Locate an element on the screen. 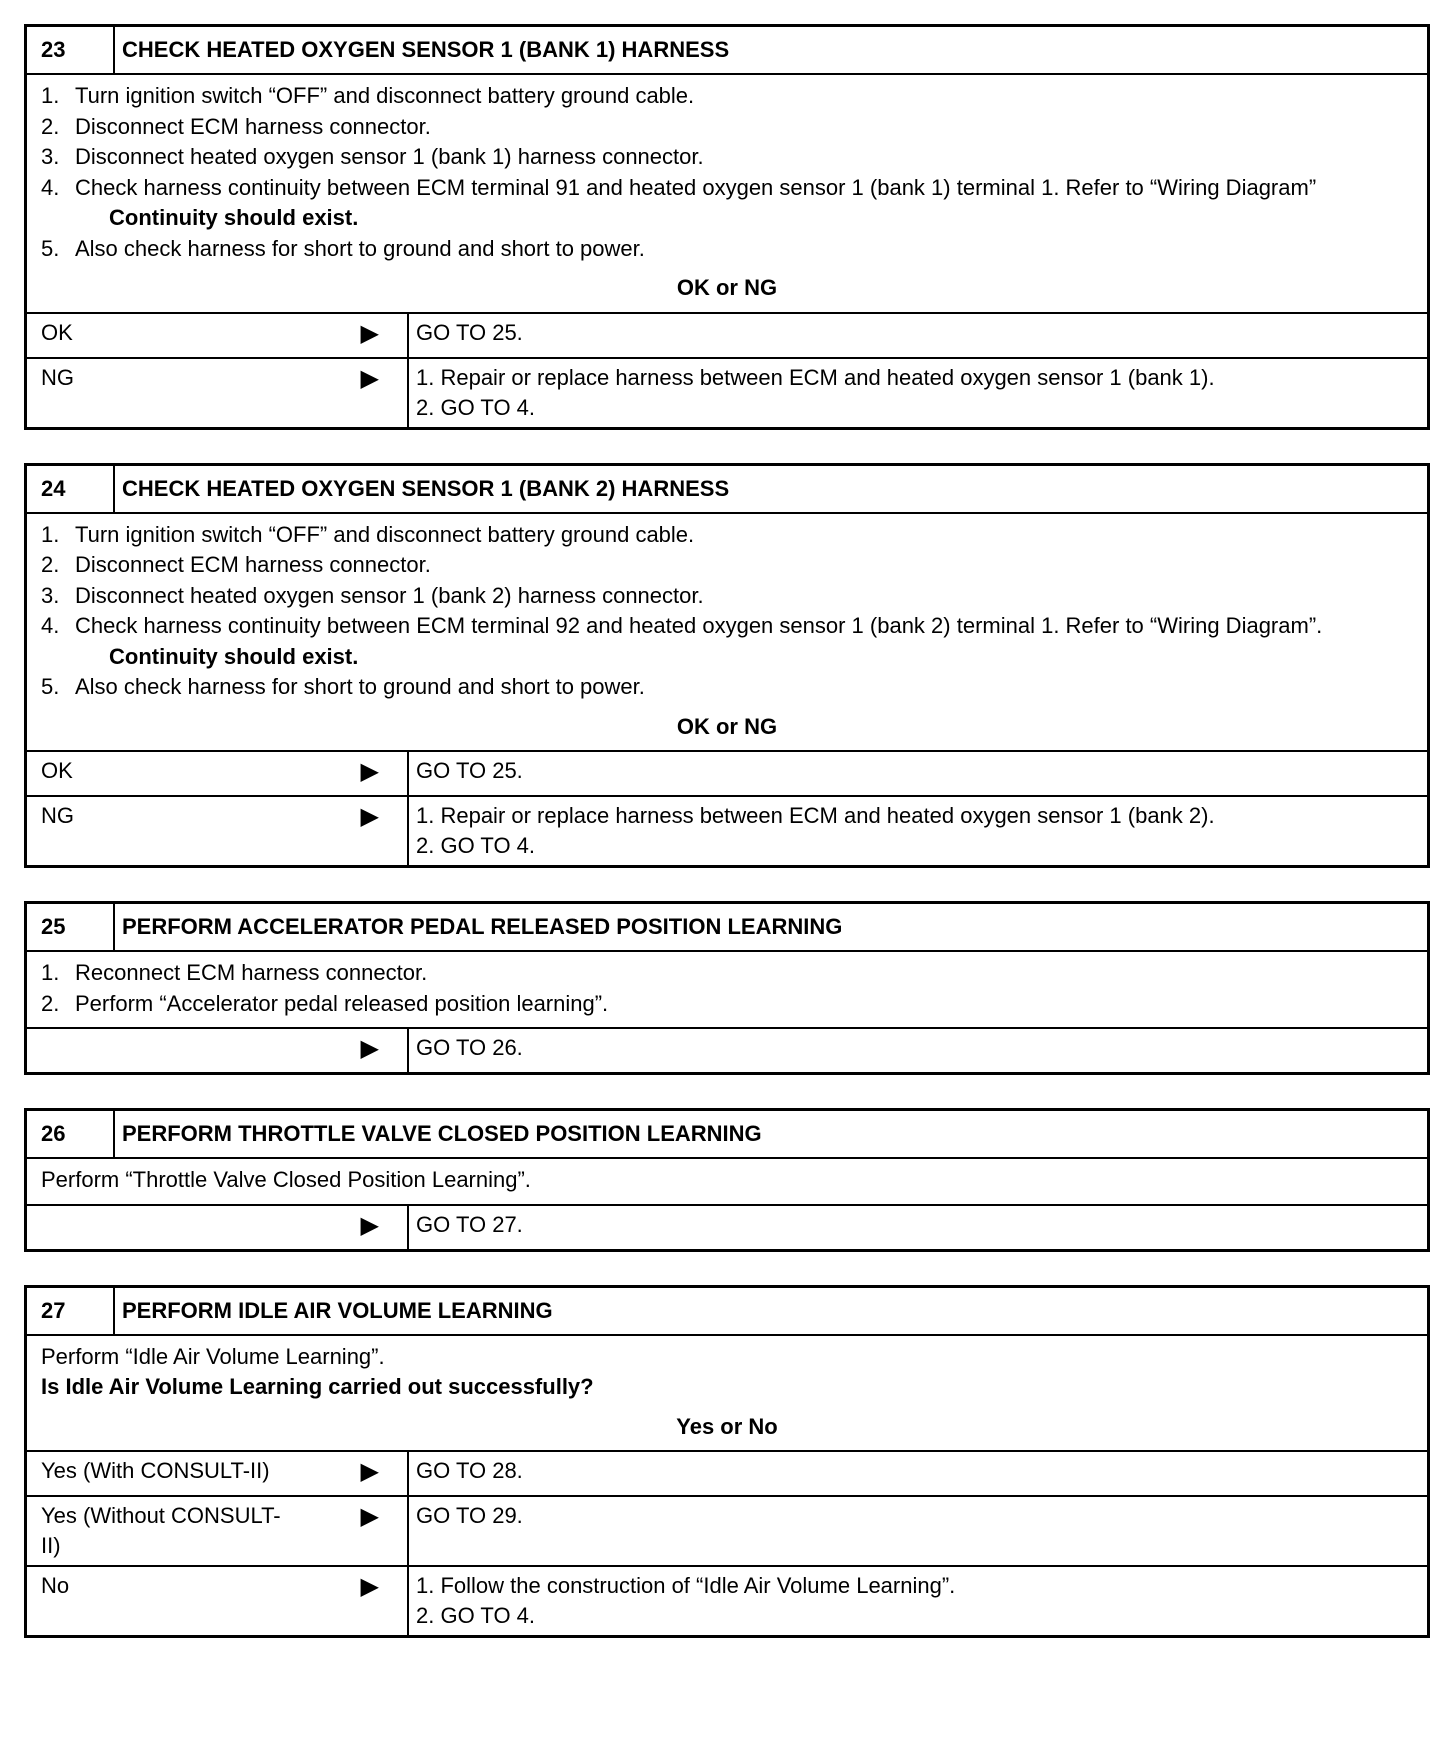 This screenshot has width=1456, height=1756. step-header: 27 PERFORM IDLE AIR VOLUME LEARNING is located at coordinates (727, 1311).